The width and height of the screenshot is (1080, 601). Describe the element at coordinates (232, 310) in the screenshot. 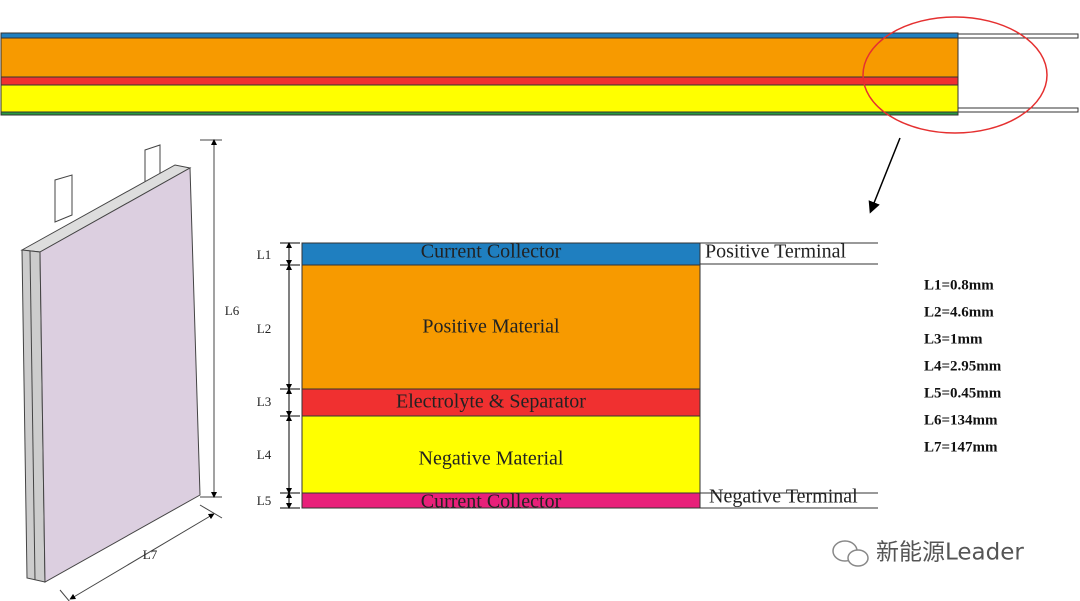

I see `cell-dim: L6` at that location.